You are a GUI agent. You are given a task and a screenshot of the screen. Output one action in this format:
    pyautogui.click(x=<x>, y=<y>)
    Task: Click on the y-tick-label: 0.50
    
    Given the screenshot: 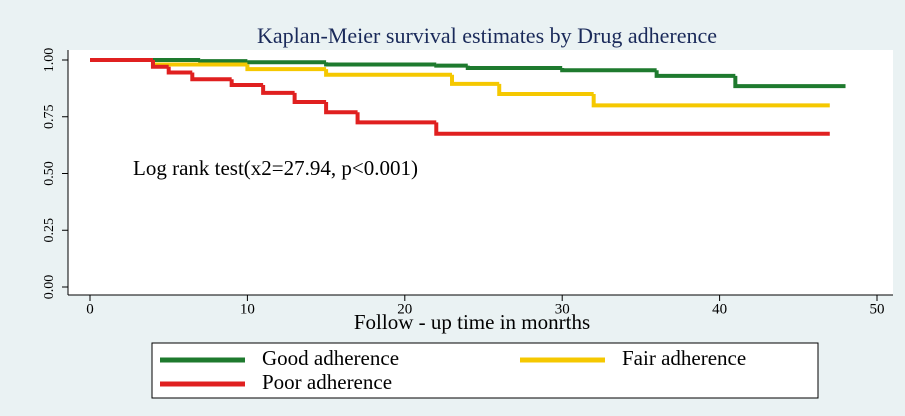 What is the action you would take?
    pyautogui.click(x=49, y=173)
    